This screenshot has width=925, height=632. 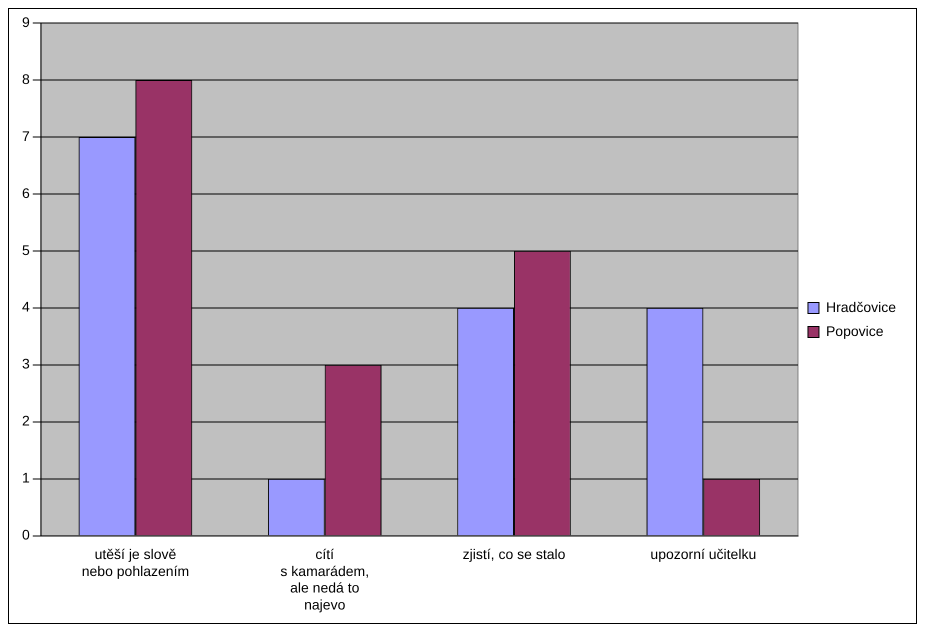 What do you see at coordinates (26, 478) in the screenshot?
I see `y-tick-label: 1` at bounding box center [26, 478].